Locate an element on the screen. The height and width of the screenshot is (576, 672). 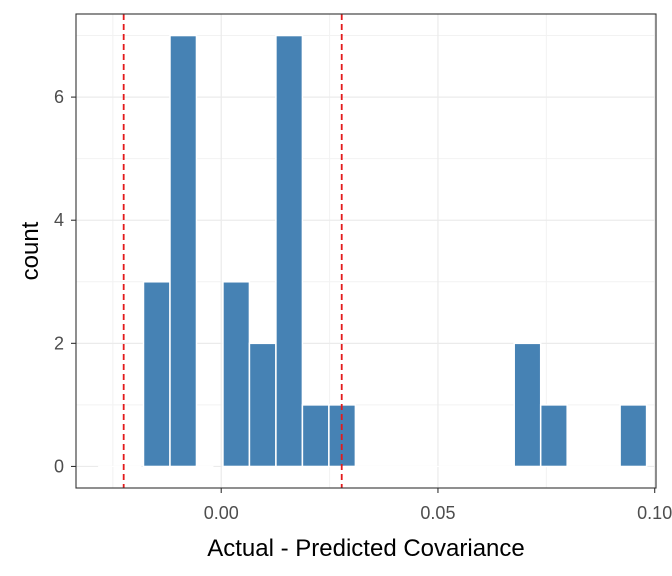
y-axis-ticks: 0 2 4 6 is located at coordinates (65, 281).